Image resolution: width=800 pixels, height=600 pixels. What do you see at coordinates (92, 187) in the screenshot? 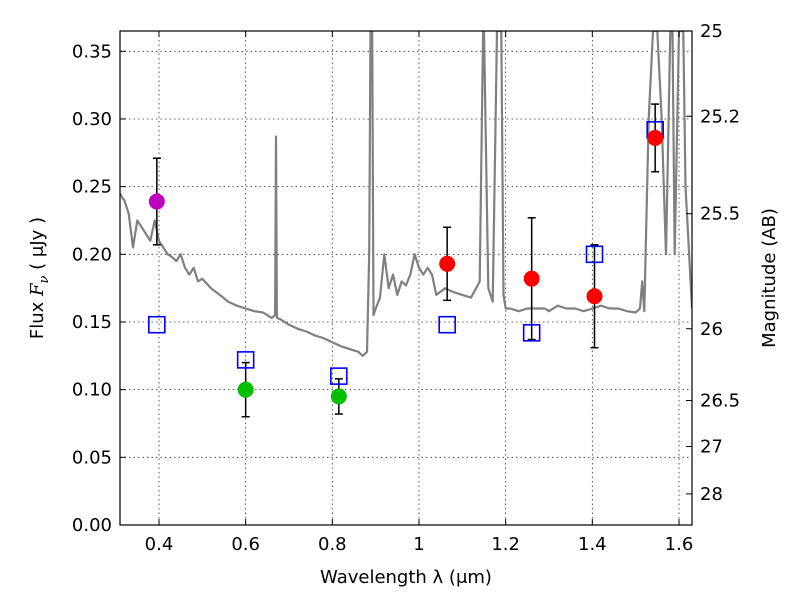
I see `y-tick-label: 0.25` at bounding box center [92, 187].